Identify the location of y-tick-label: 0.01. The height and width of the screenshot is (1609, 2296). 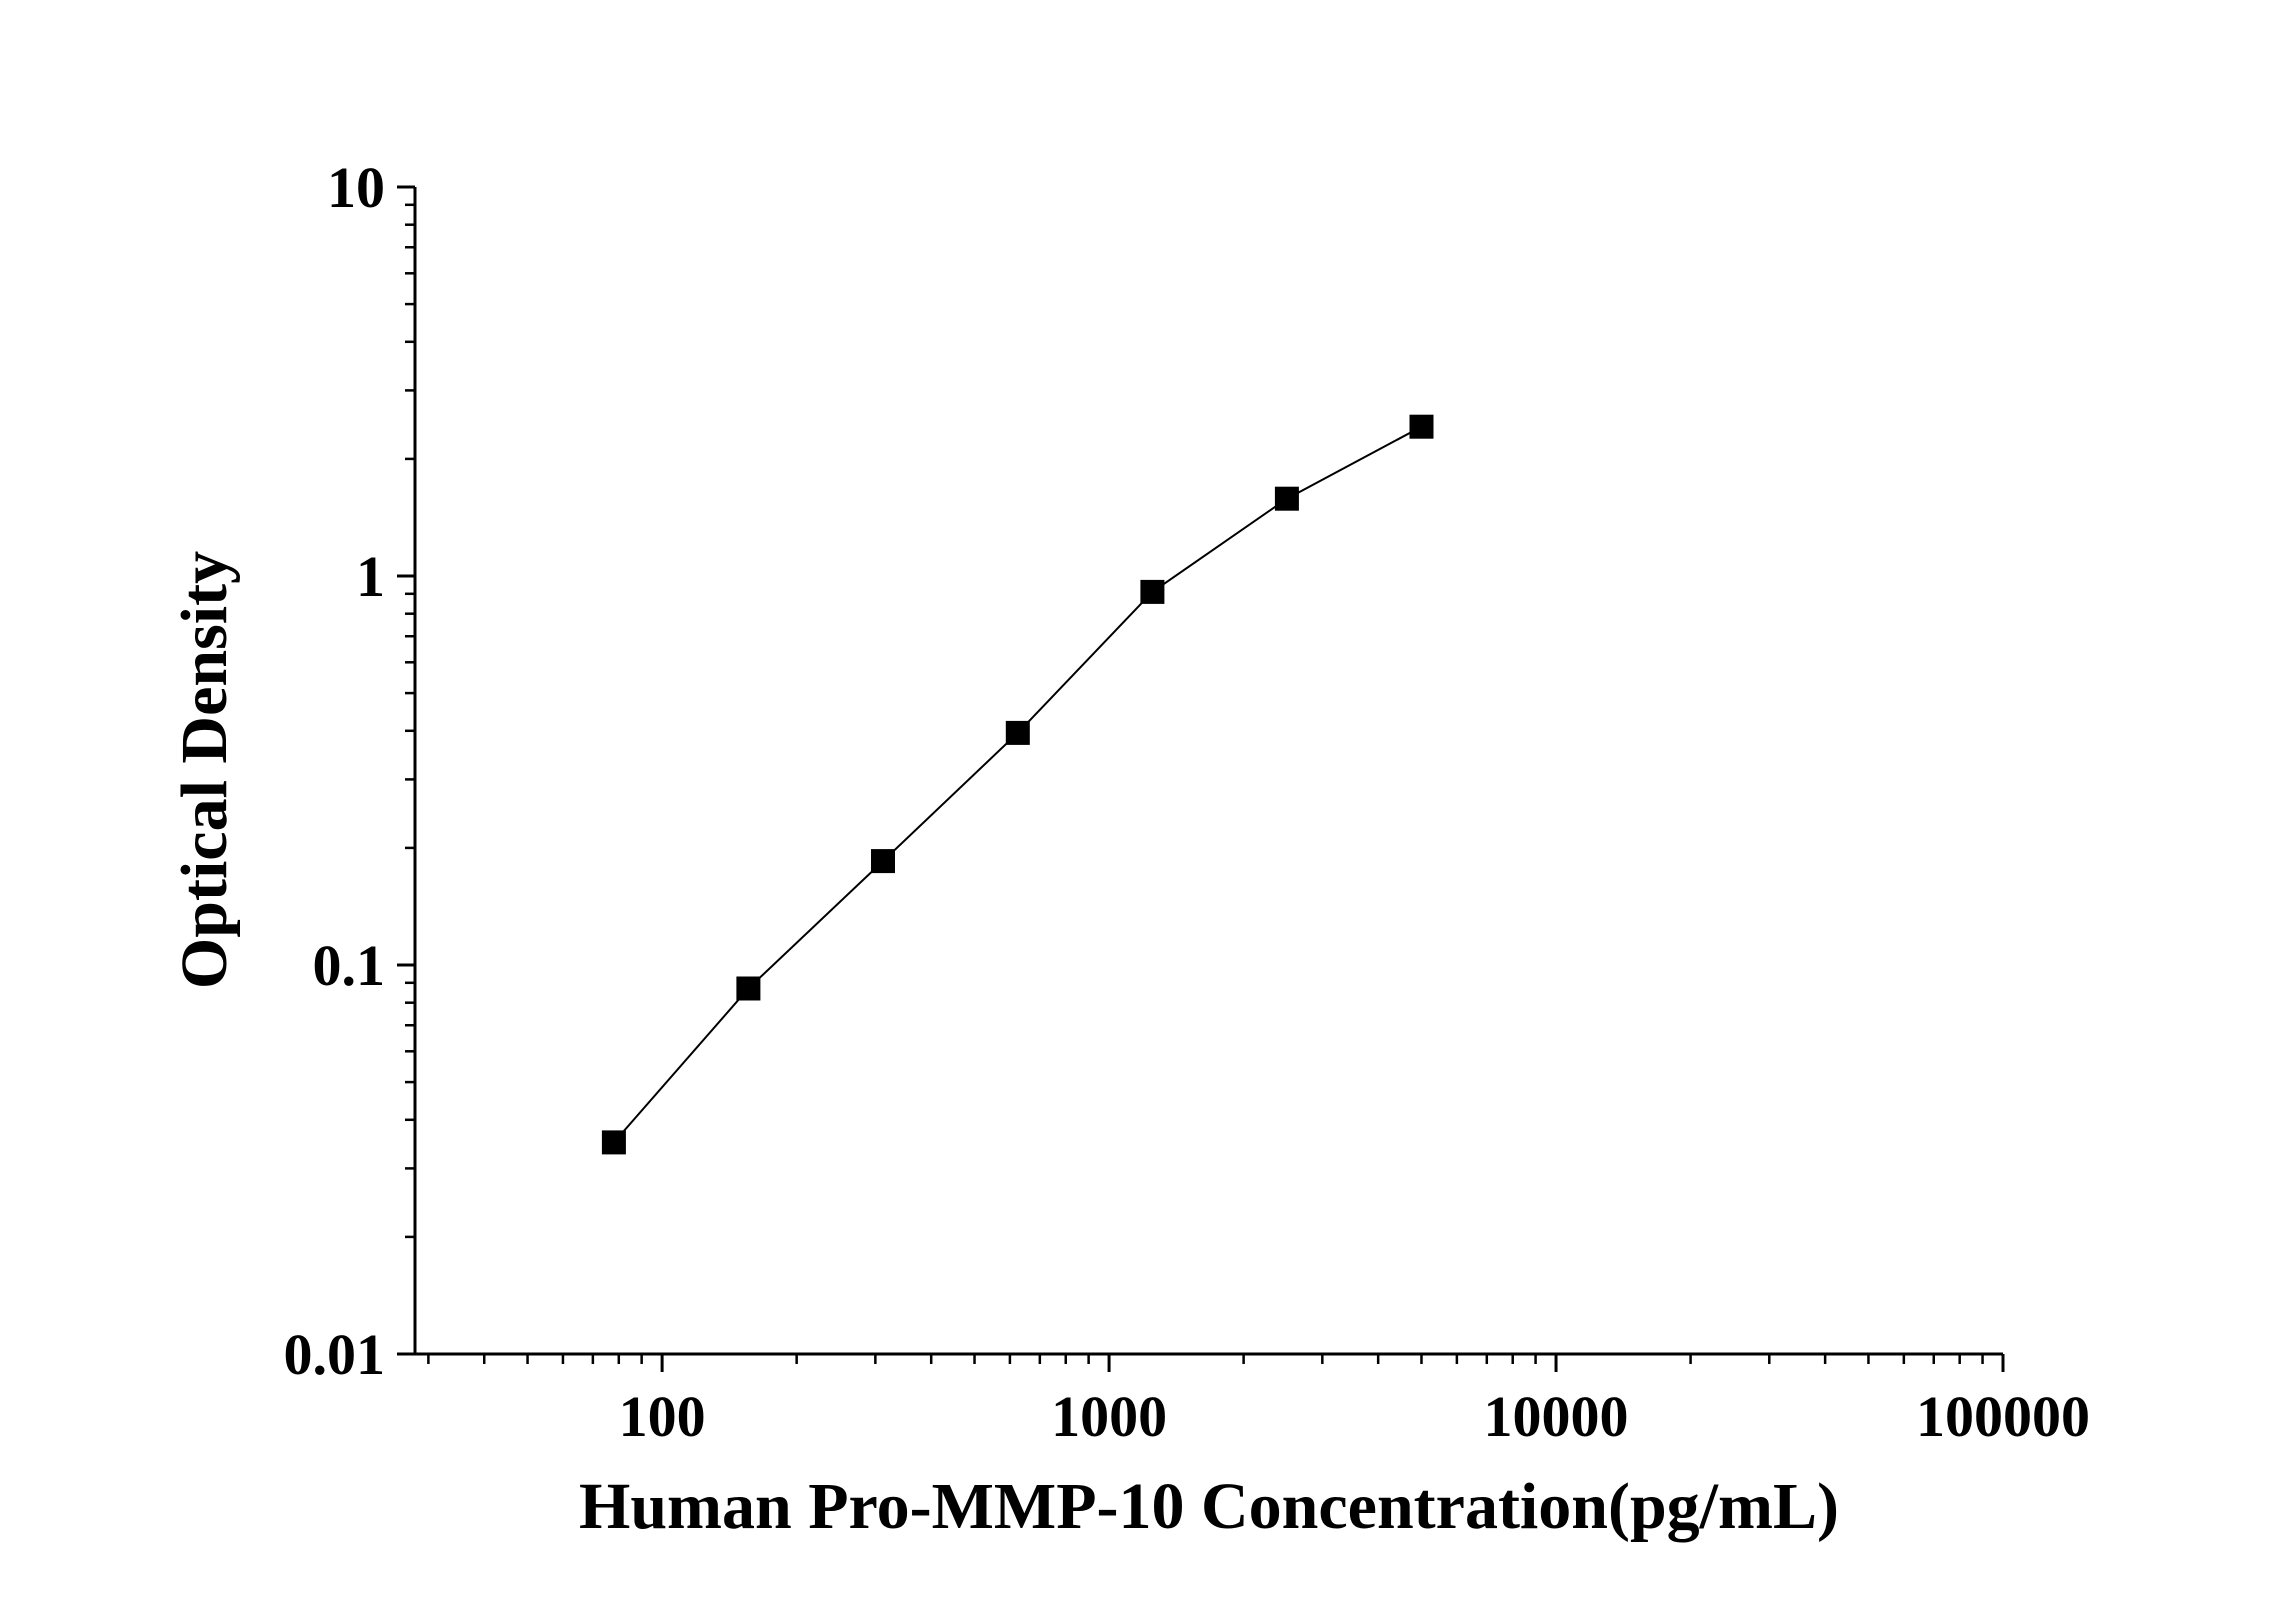
(335, 1354).